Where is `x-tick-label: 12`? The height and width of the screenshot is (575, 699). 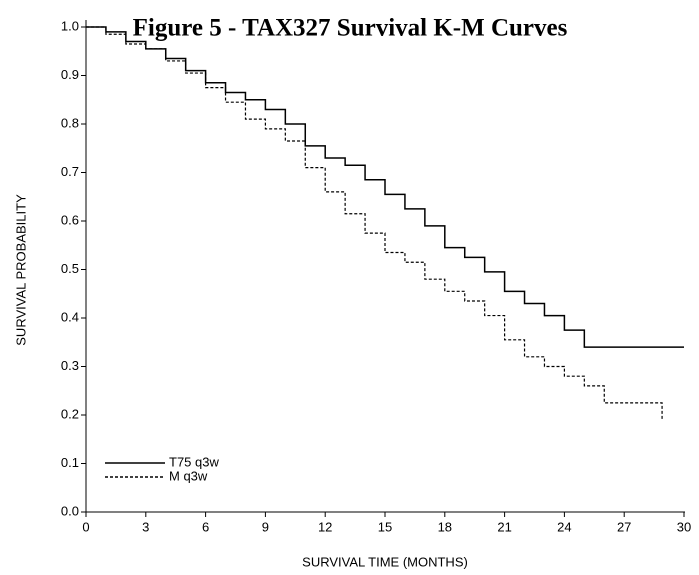 x-tick-label: 12 is located at coordinates (325, 526).